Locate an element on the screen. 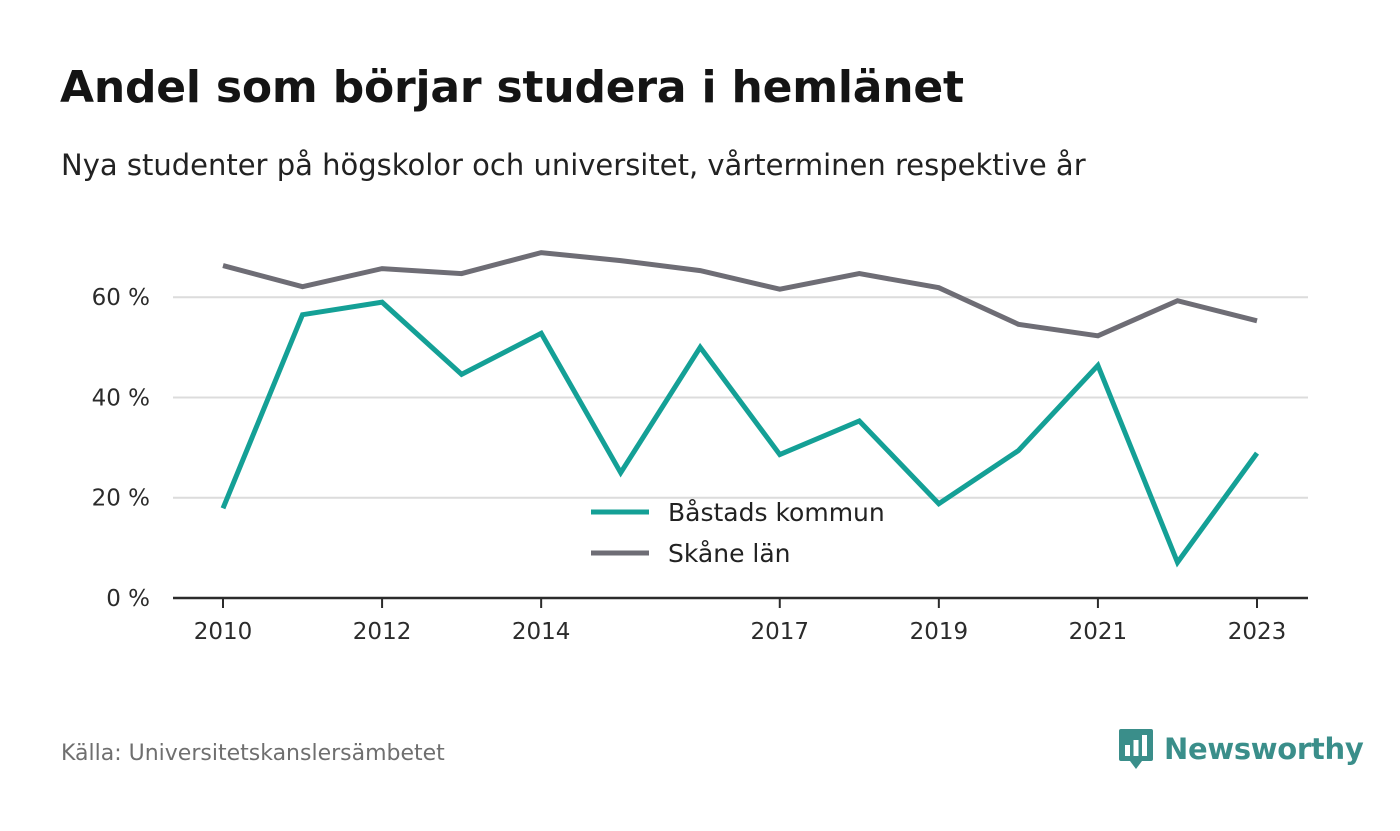  y-tick-label: 60 % is located at coordinates (121, 298).